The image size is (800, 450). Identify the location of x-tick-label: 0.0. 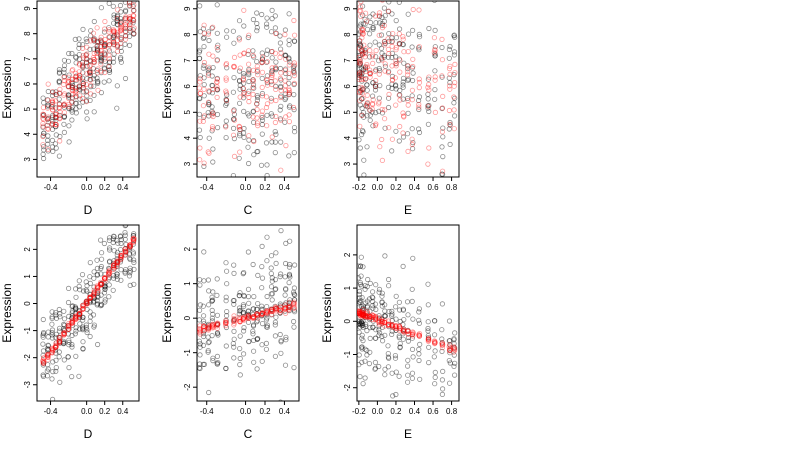
(246, 411).